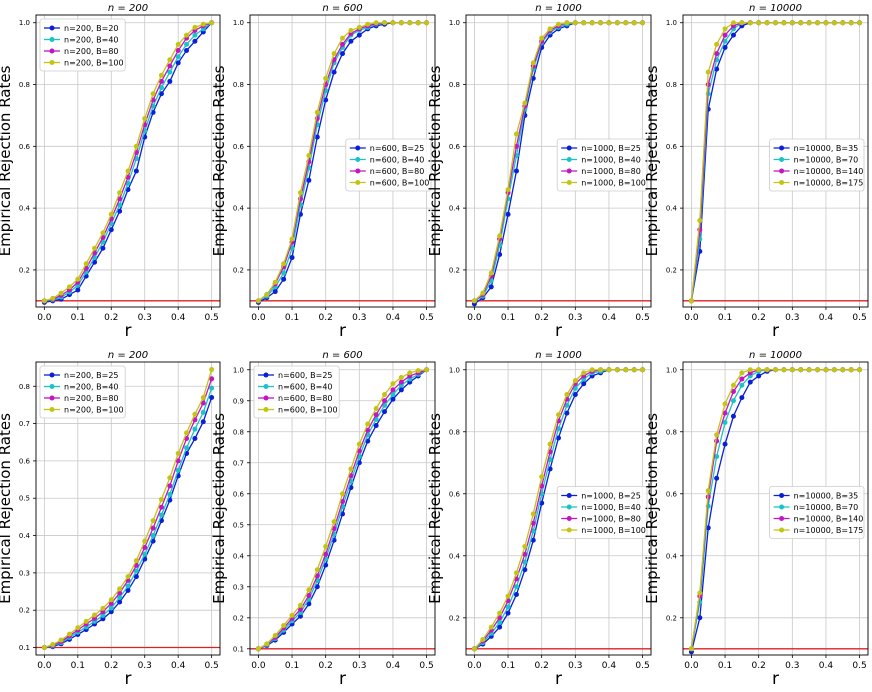 The height and width of the screenshot is (692, 872). Describe the element at coordinates (829, 530) in the screenshot. I see `legend-label: n=10000, B=175` at that location.